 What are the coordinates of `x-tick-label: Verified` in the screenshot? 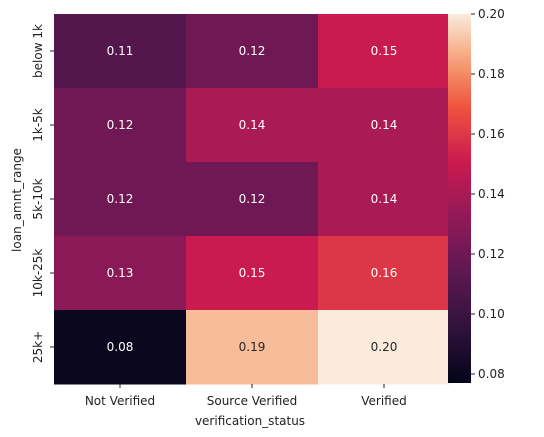 It's located at (384, 401).